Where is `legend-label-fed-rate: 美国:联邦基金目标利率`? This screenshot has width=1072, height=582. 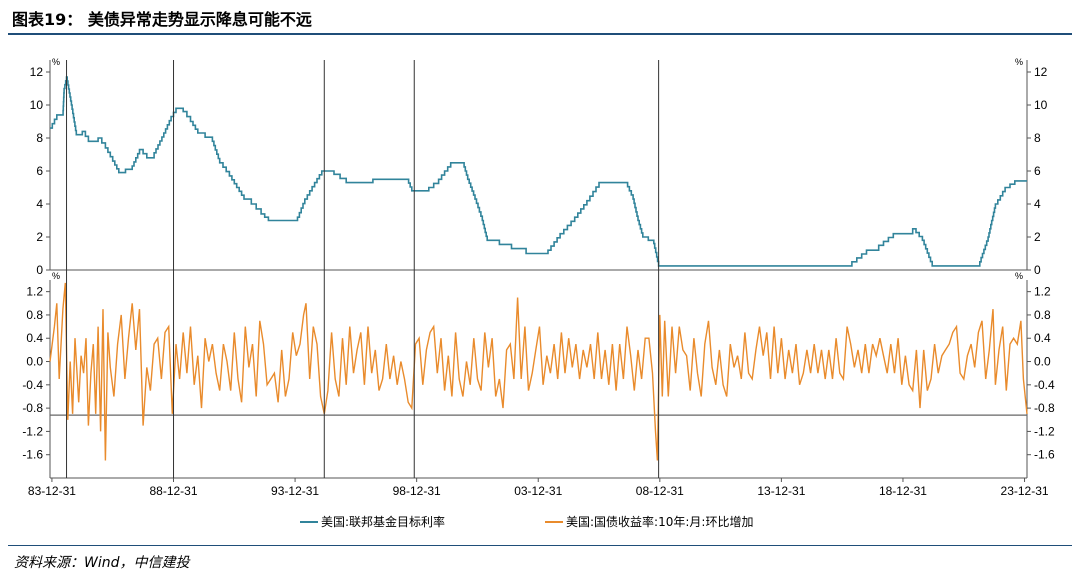 legend-label-fed-rate: 美国:联邦基金目标利率 is located at coordinates (383, 521).